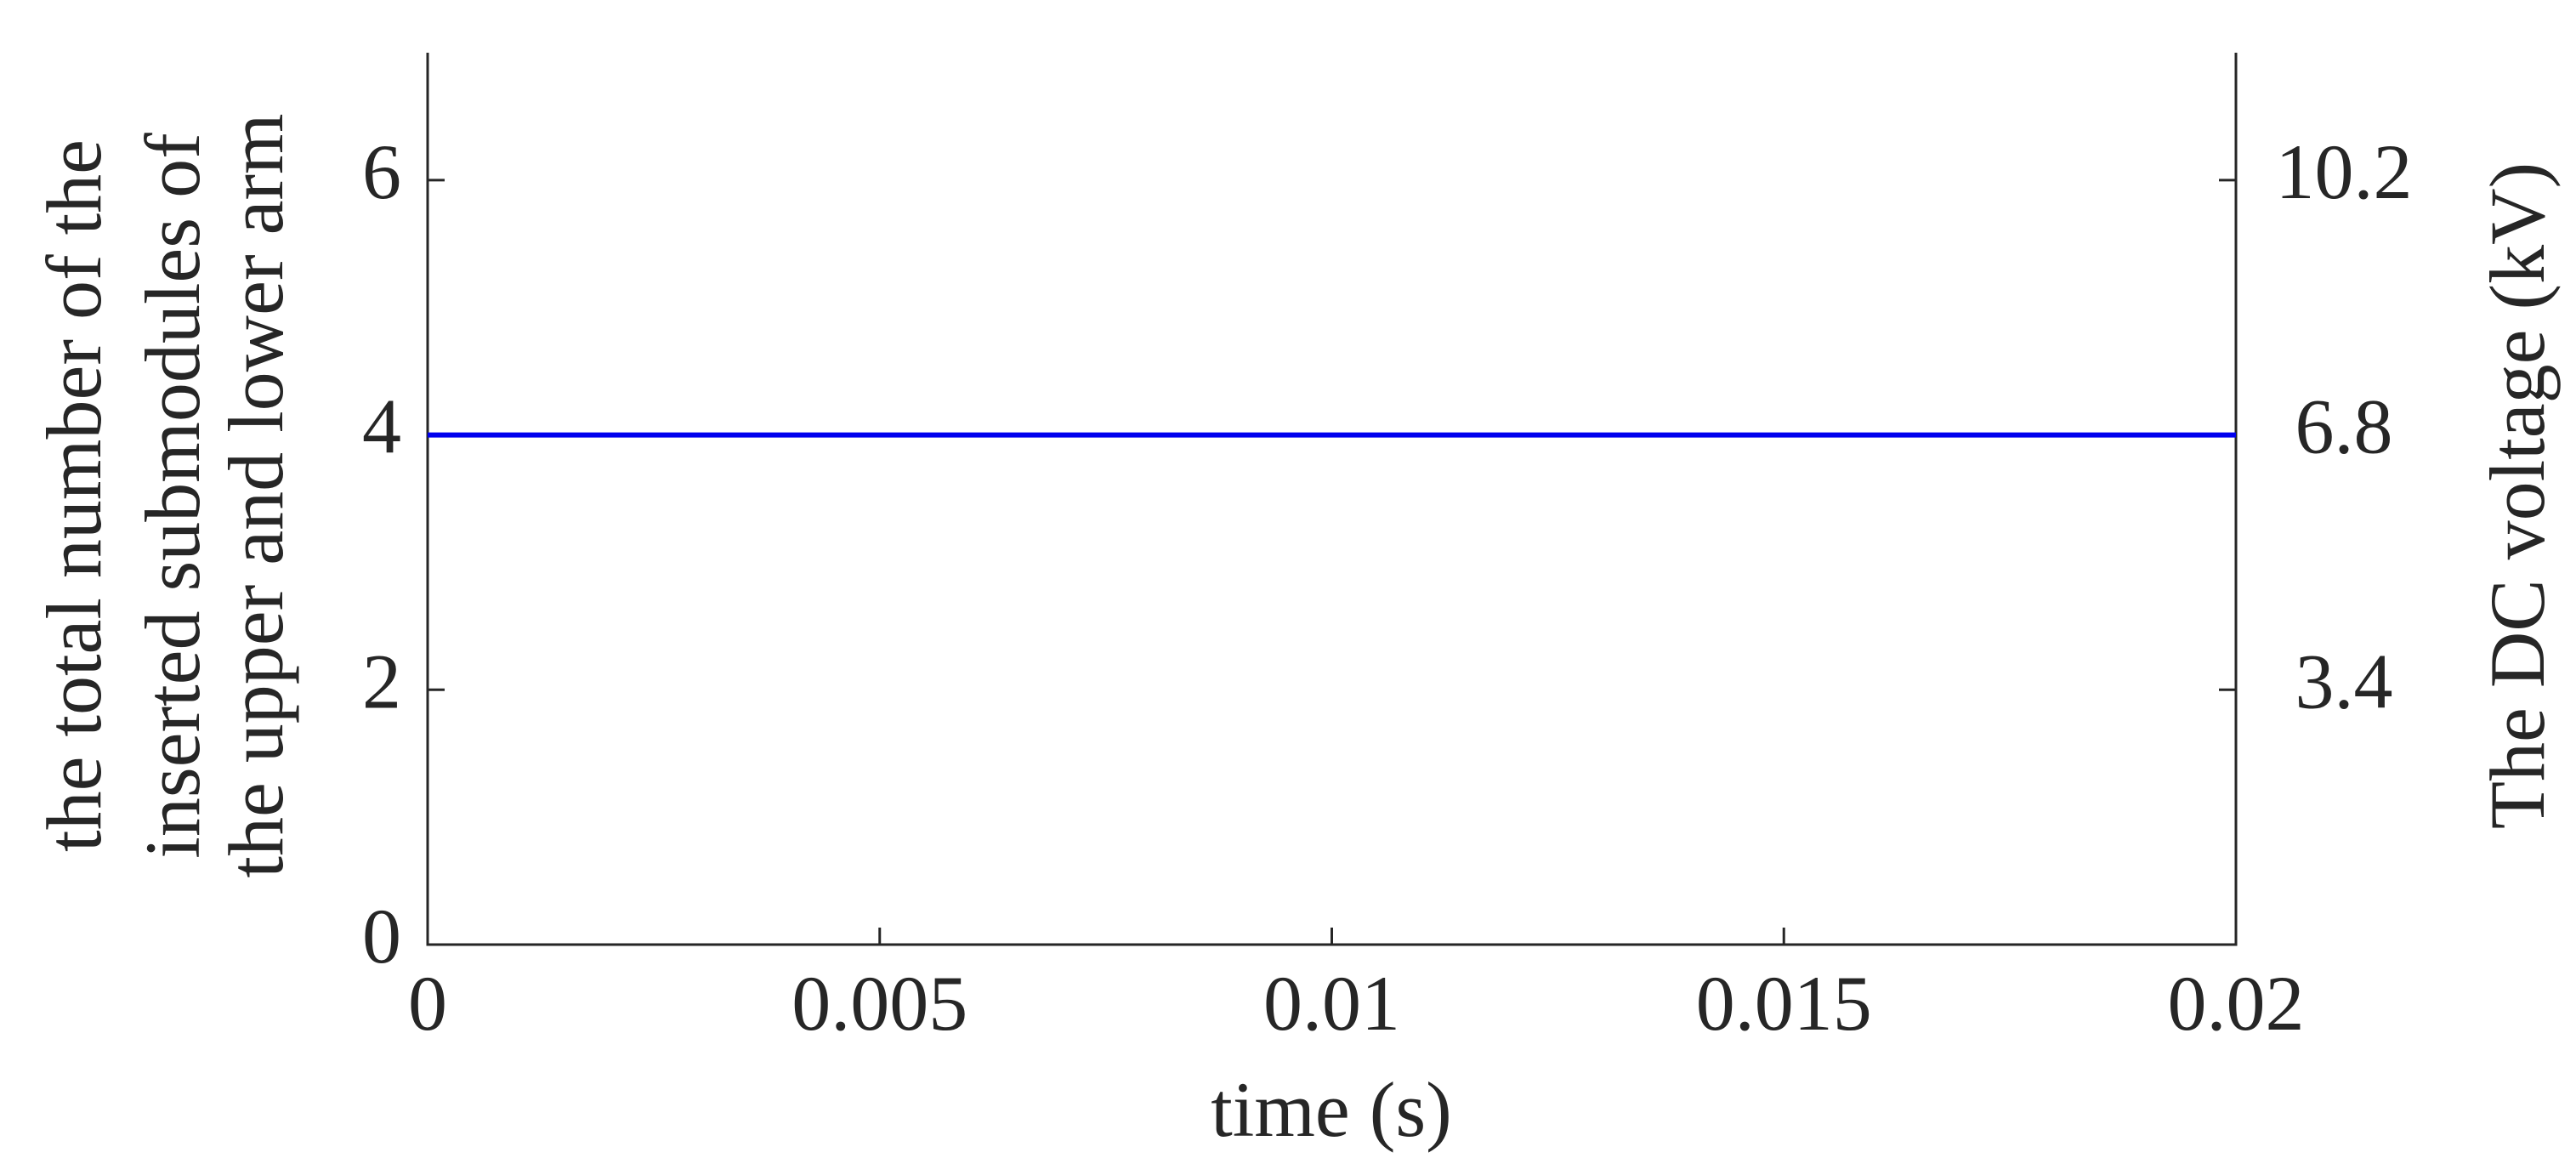 This screenshot has width=2576, height=1175. I want to click on x-tick-label: 0.015, so click(1784, 1003).